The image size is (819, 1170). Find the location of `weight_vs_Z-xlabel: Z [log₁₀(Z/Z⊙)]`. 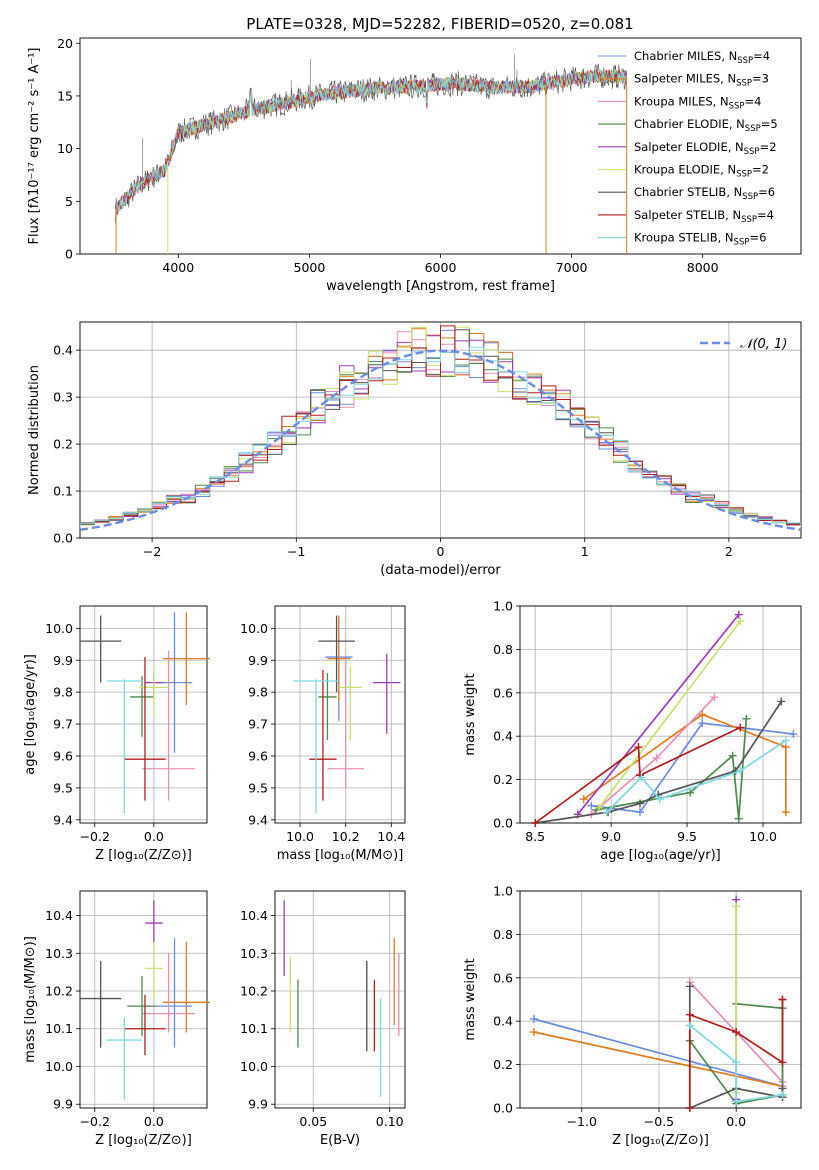

weight_vs_Z-xlabel: Z [log₁₀(Z/Z⊙)] is located at coordinates (660, 1140).